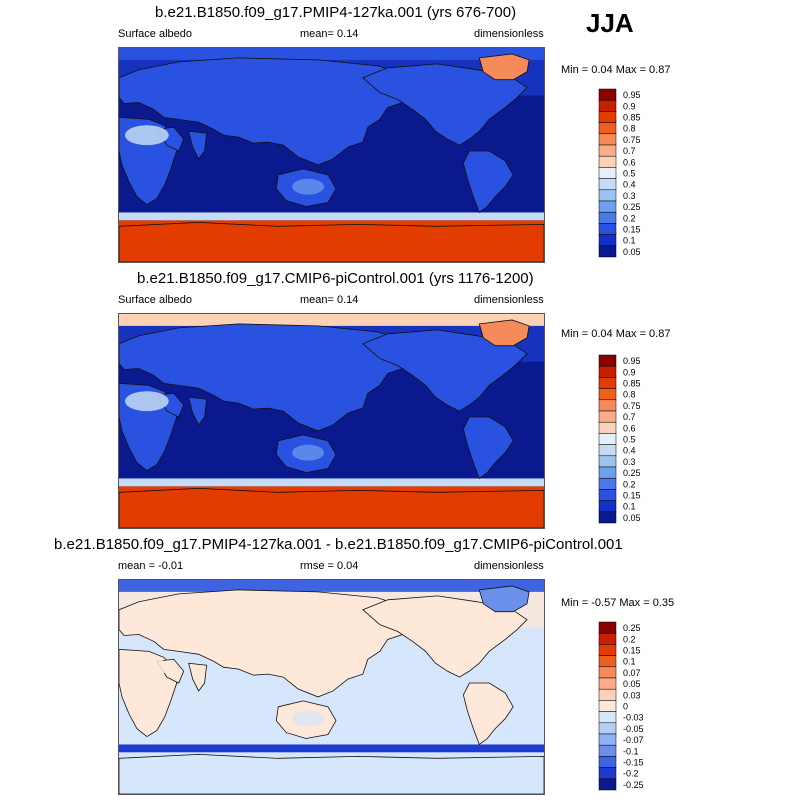 The height and width of the screenshot is (800, 800). What do you see at coordinates (633, 763) in the screenshot?
I see `colorbar-tick-label: -0.15` at bounding box center [633, 763].